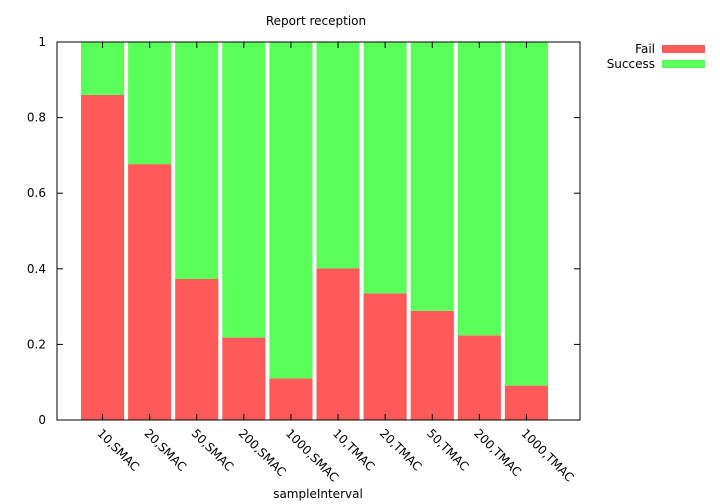 This screenshot has width=720, height=504. I want to click on x-tick-label-2: 50,SMAC, so click(213, 450).